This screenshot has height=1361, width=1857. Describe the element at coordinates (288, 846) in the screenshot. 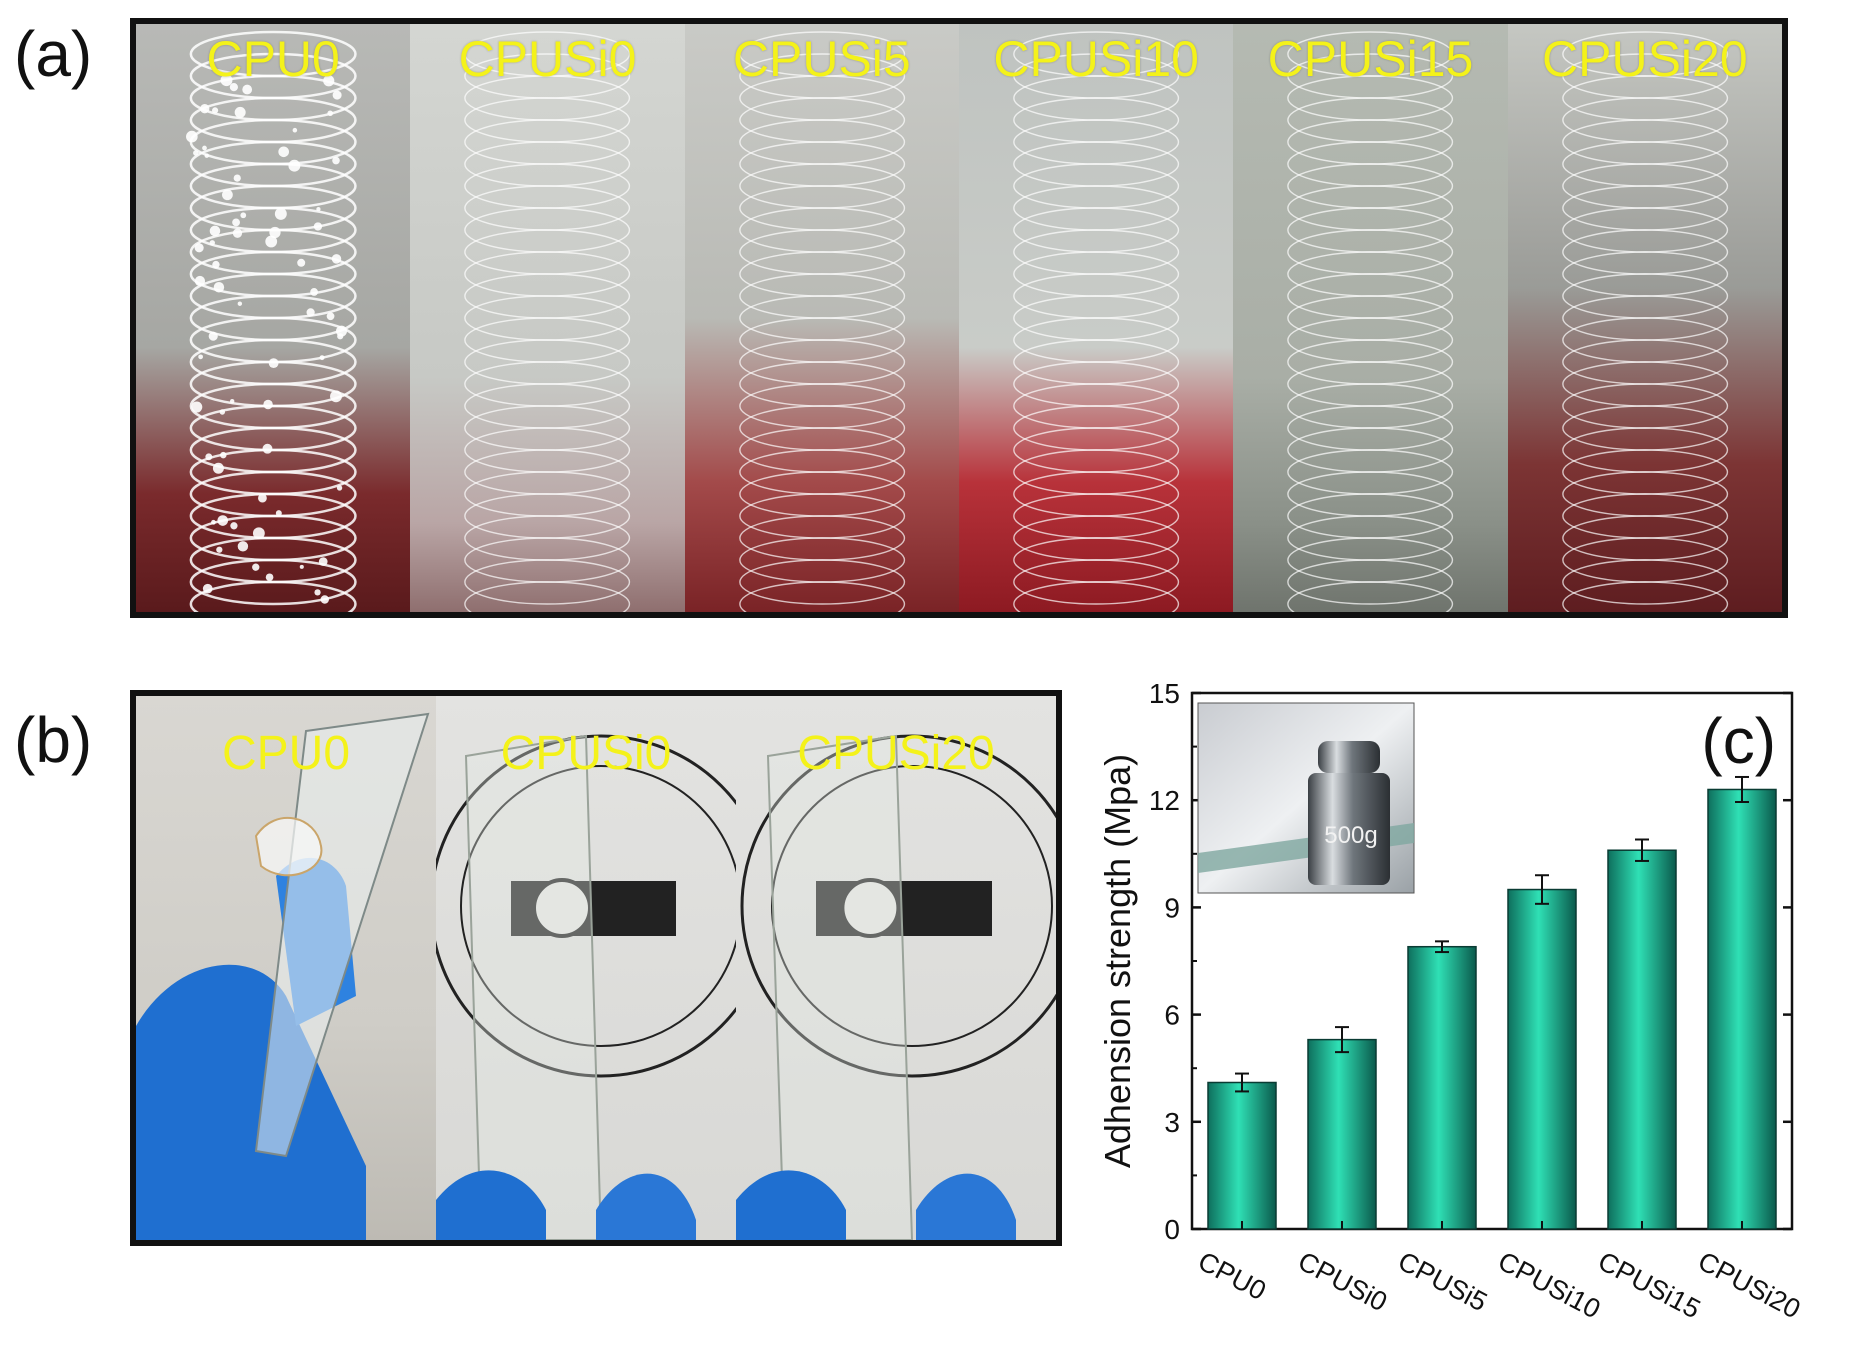

I see `adhered-coating` at that location.